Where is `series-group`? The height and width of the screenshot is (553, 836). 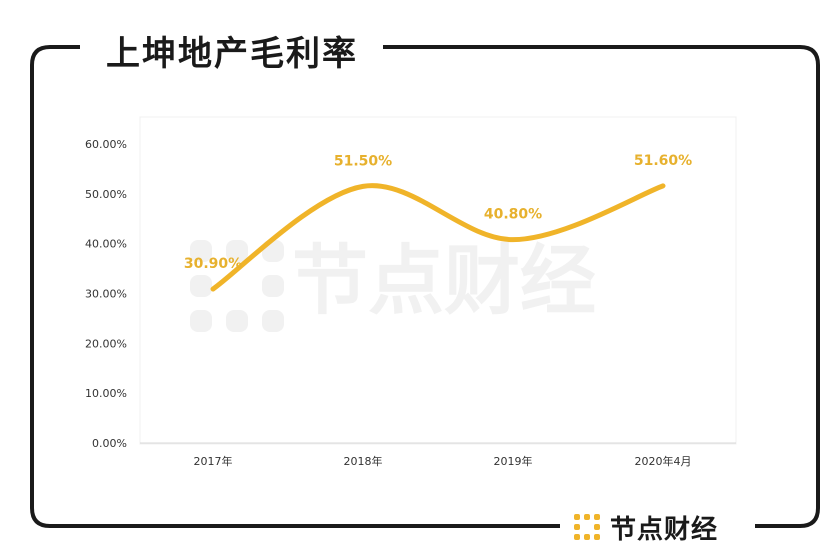 series-group is located at coordinates (438, 237).